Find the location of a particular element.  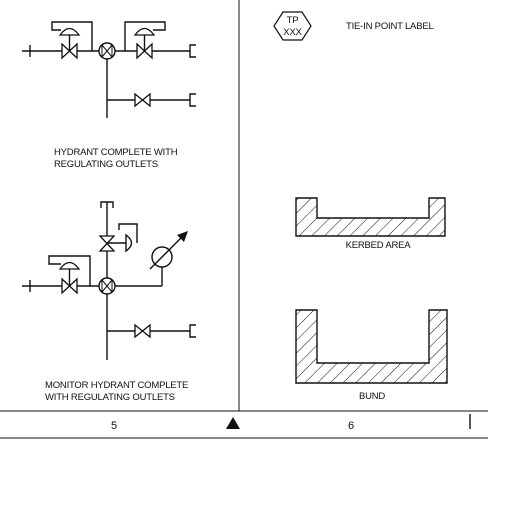

monitor-hydrant-valve-icon is located at coordinates (107, 286).